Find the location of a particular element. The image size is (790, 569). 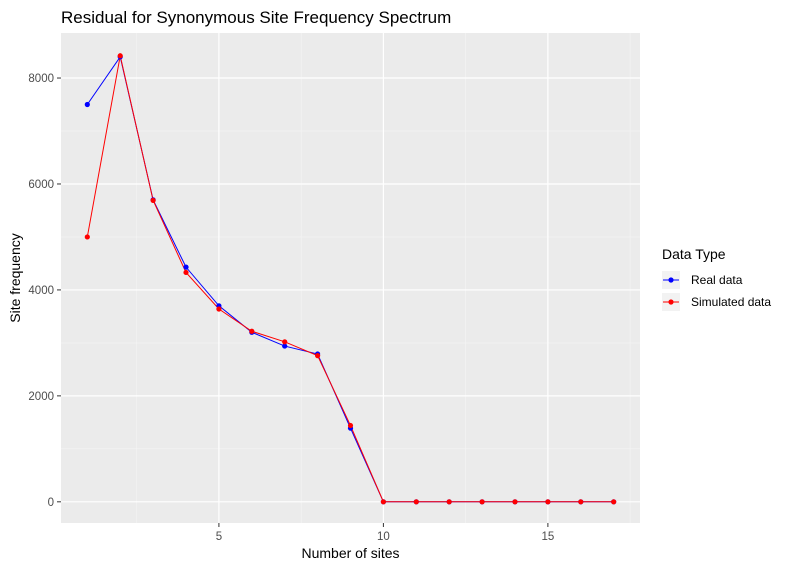

legend-key-point-real-data is located at coordinates (671, 280).